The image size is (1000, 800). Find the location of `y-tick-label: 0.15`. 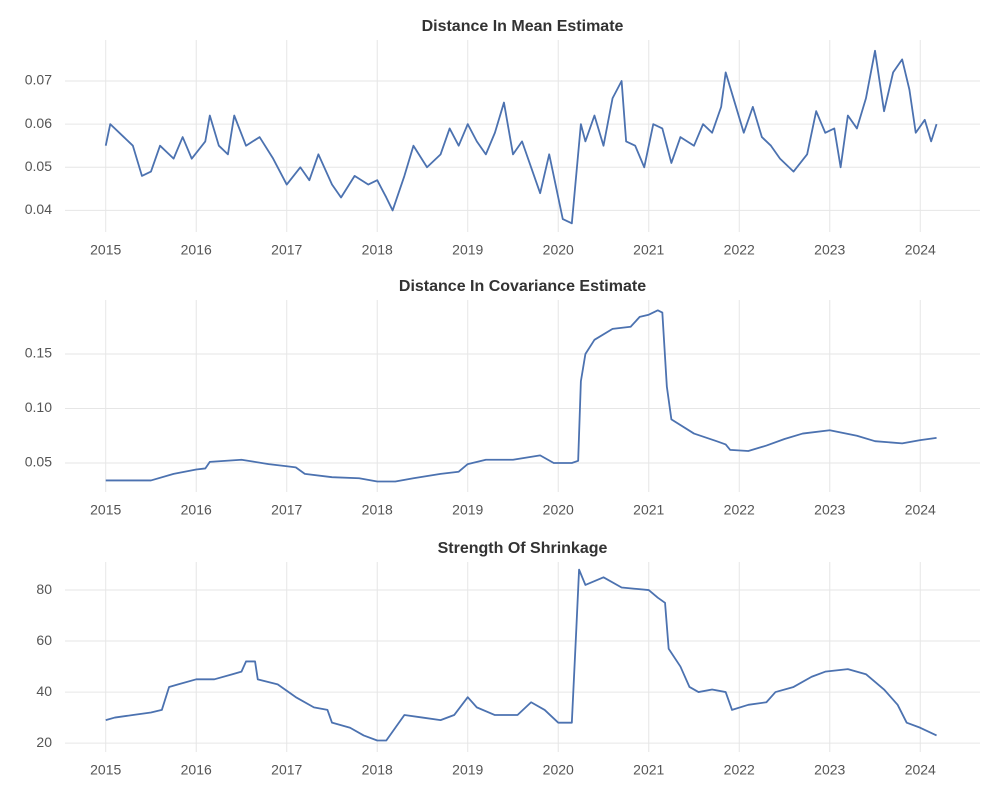

y-tick-label: 0.15 is located at coordinates (38, 353).